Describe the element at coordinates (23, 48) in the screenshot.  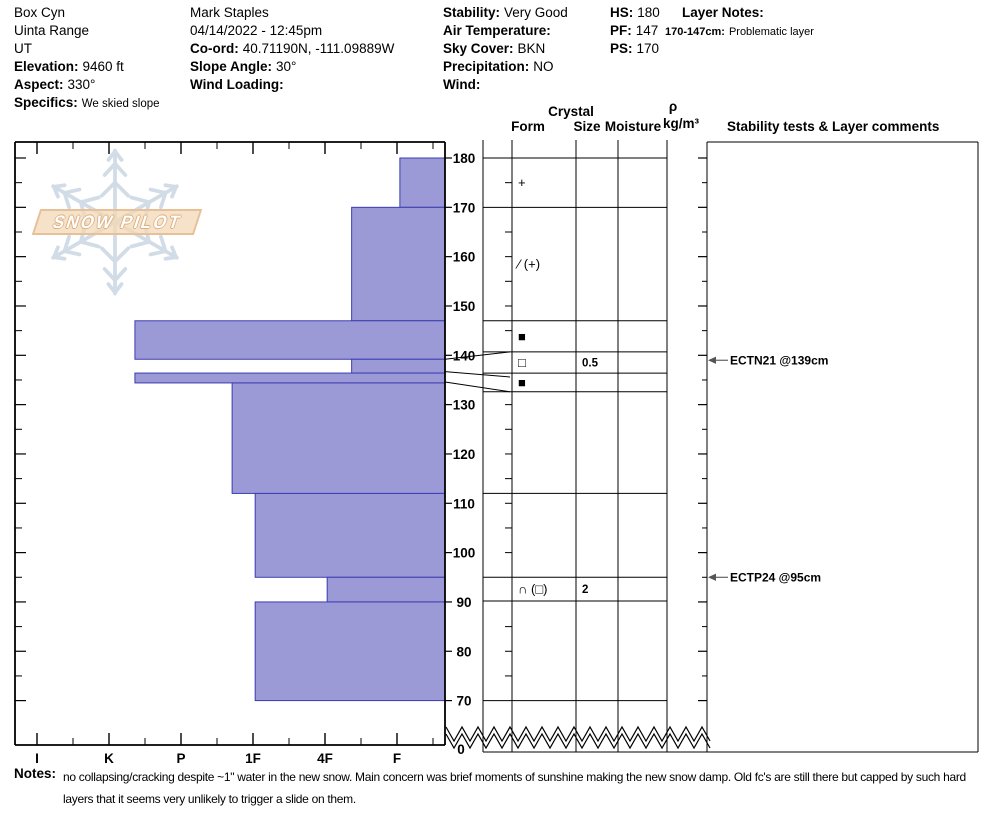
I see `site-state-text: UT` at that location.